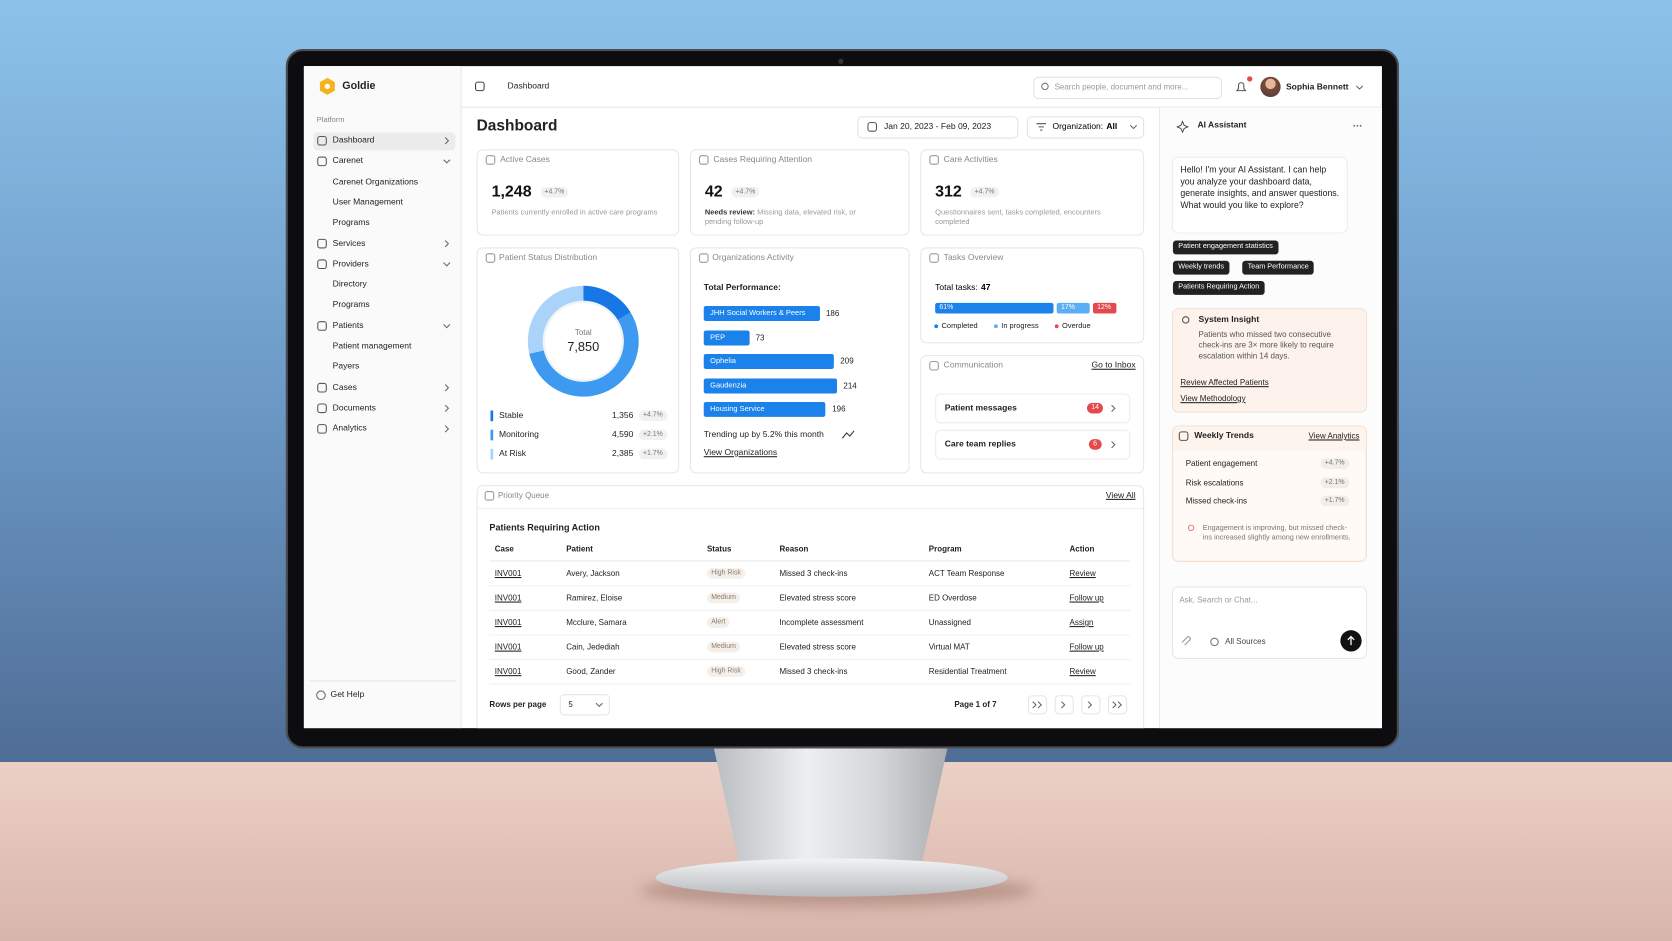 Image resolution: width=1672 pixels, height=941 pixels. Describe the element at coordinates (346, 366) in the screenshot. I see `nav-subitem: Payers` at that location.